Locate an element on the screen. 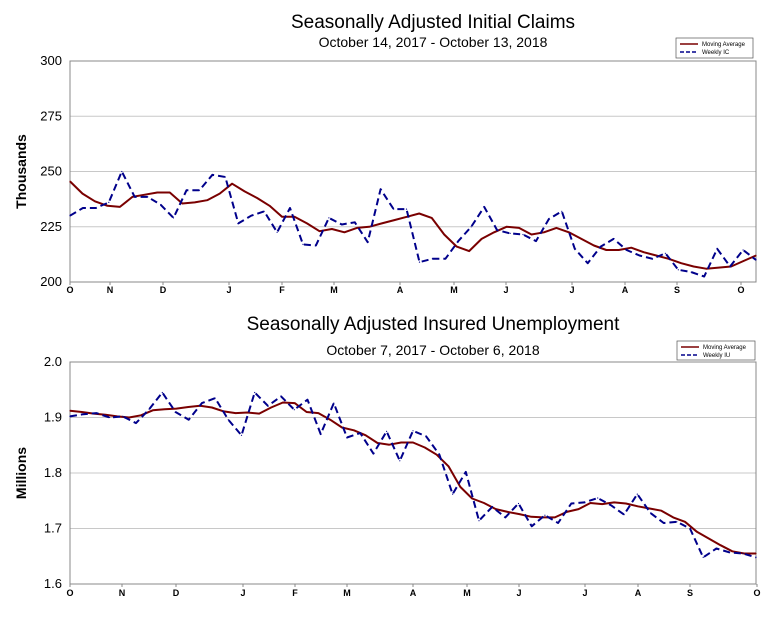  y-tick-label: 2.0 is located at coordinates (53, 361).